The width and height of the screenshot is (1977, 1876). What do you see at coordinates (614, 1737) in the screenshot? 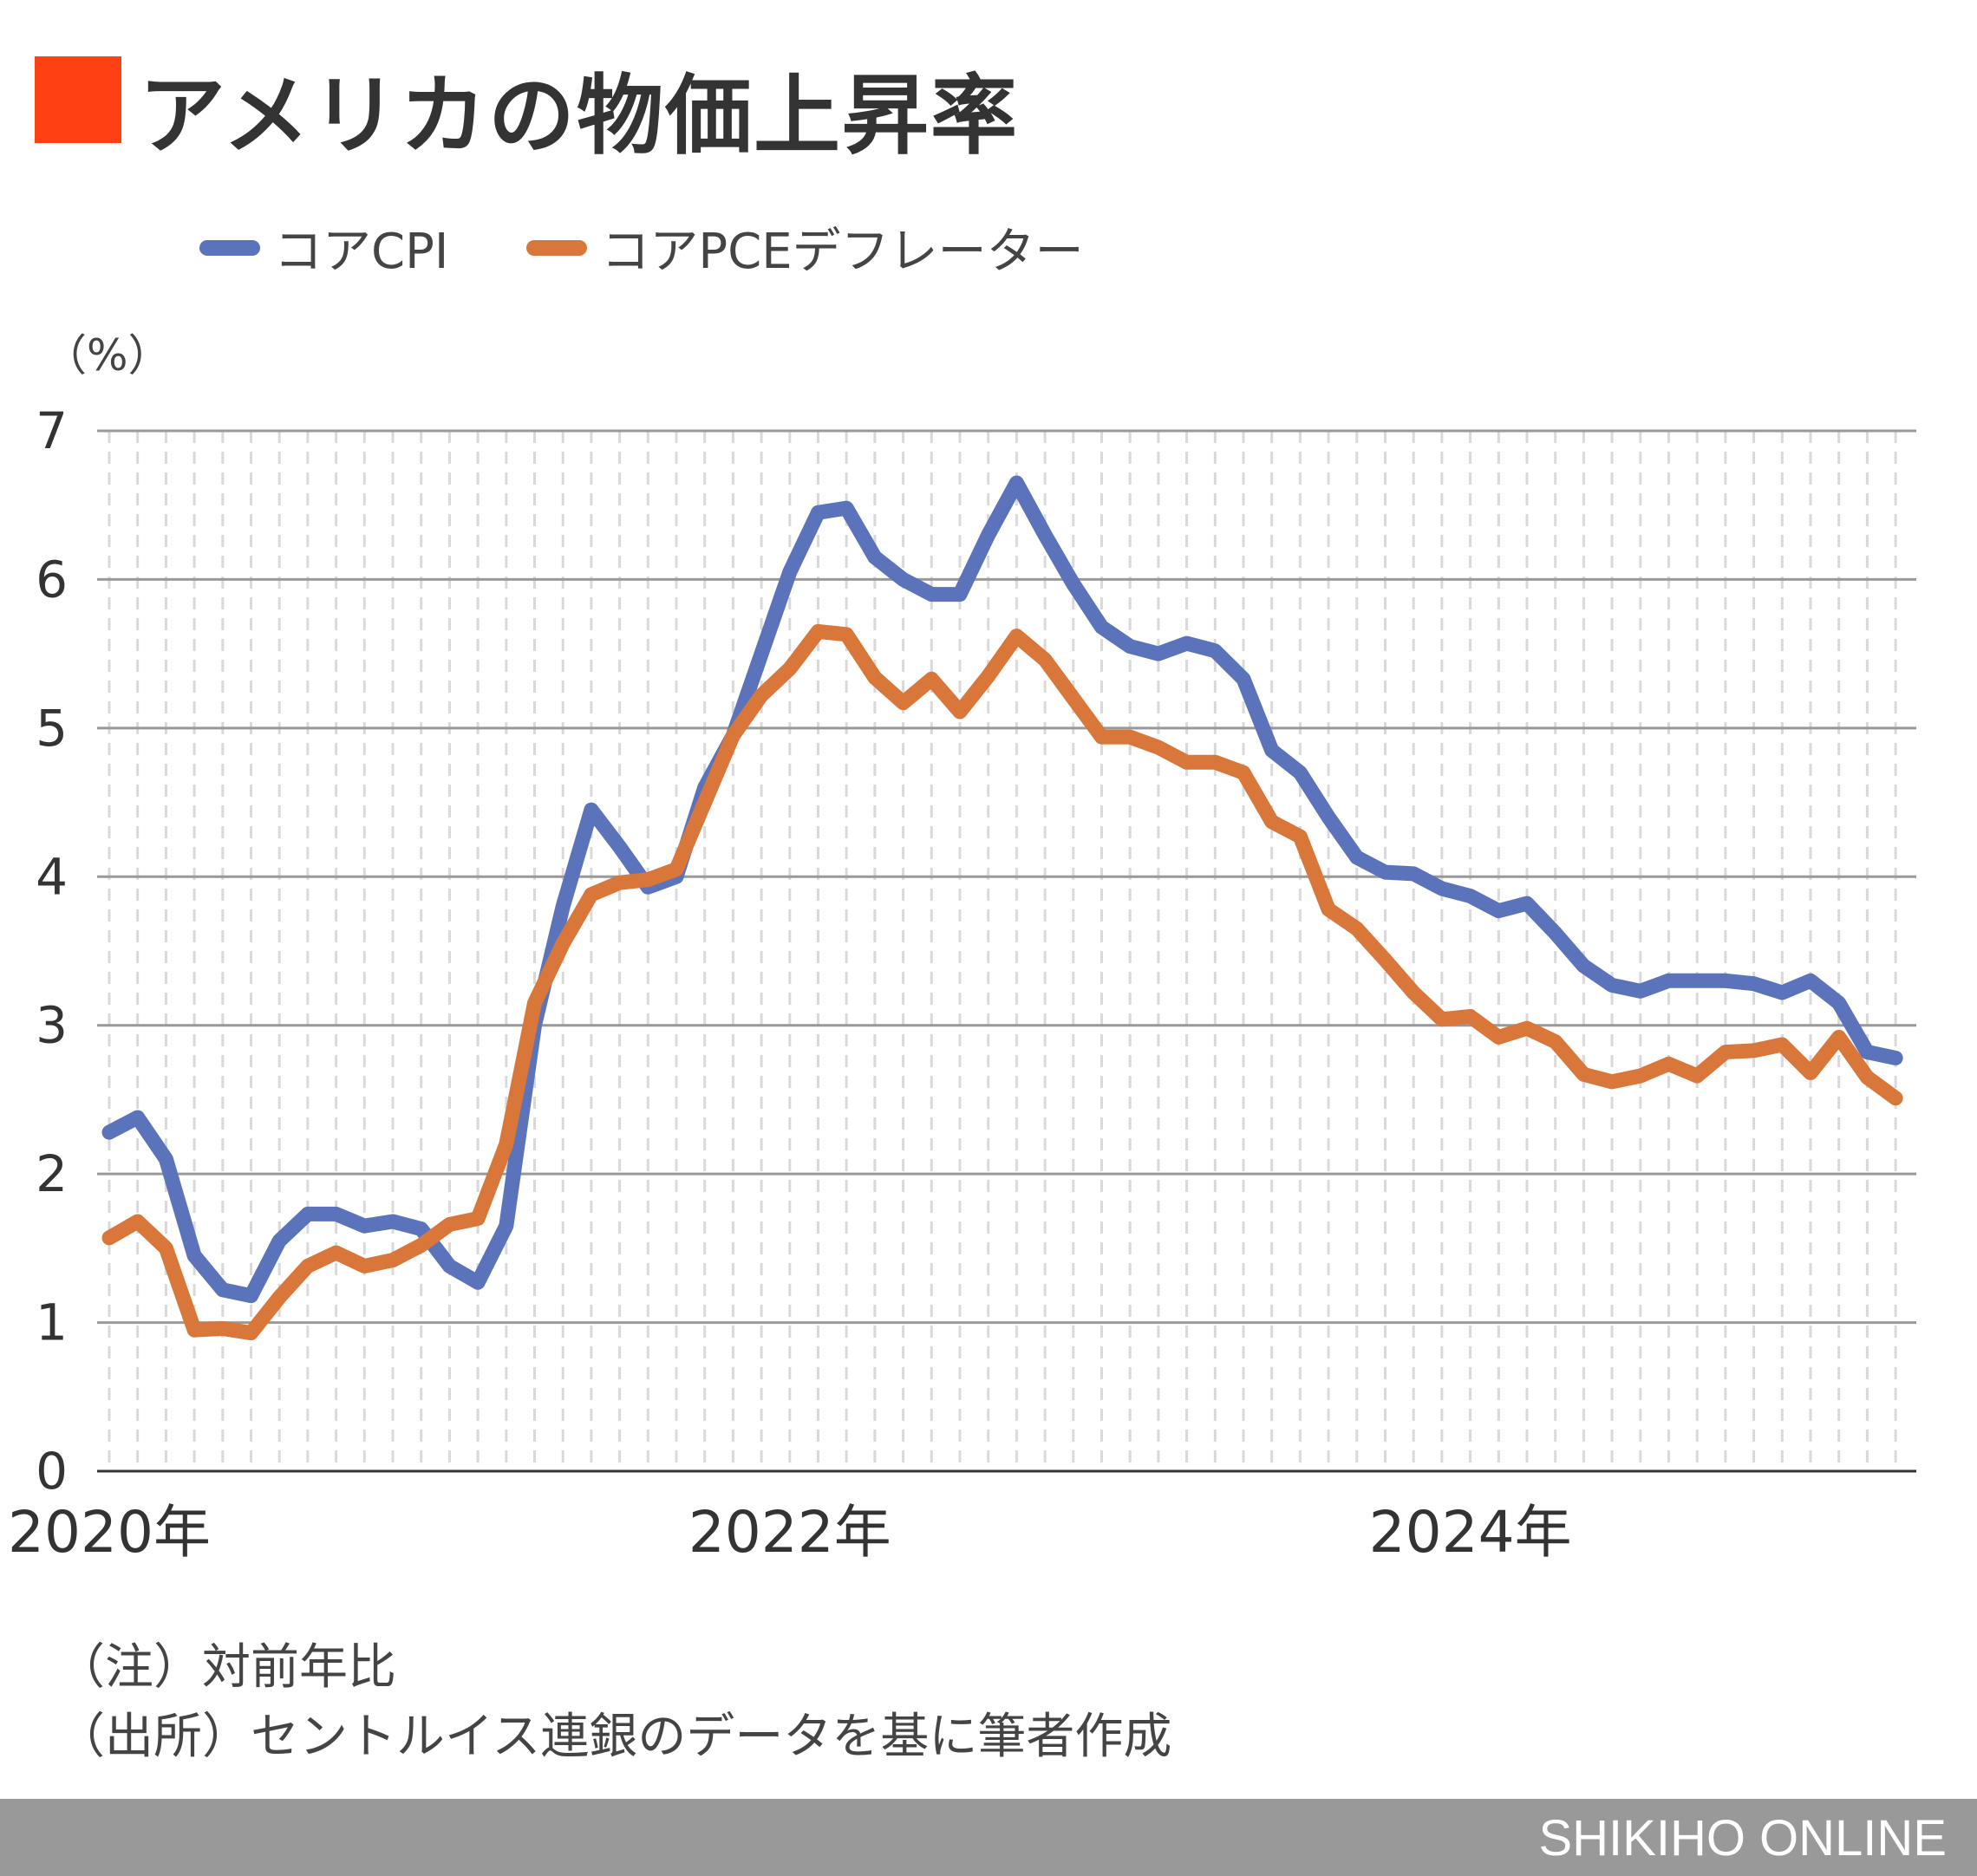
I see `source-line: （出所）セントルイス連銀のデータを基に筆者作成` at bounding box center [614, 1737].